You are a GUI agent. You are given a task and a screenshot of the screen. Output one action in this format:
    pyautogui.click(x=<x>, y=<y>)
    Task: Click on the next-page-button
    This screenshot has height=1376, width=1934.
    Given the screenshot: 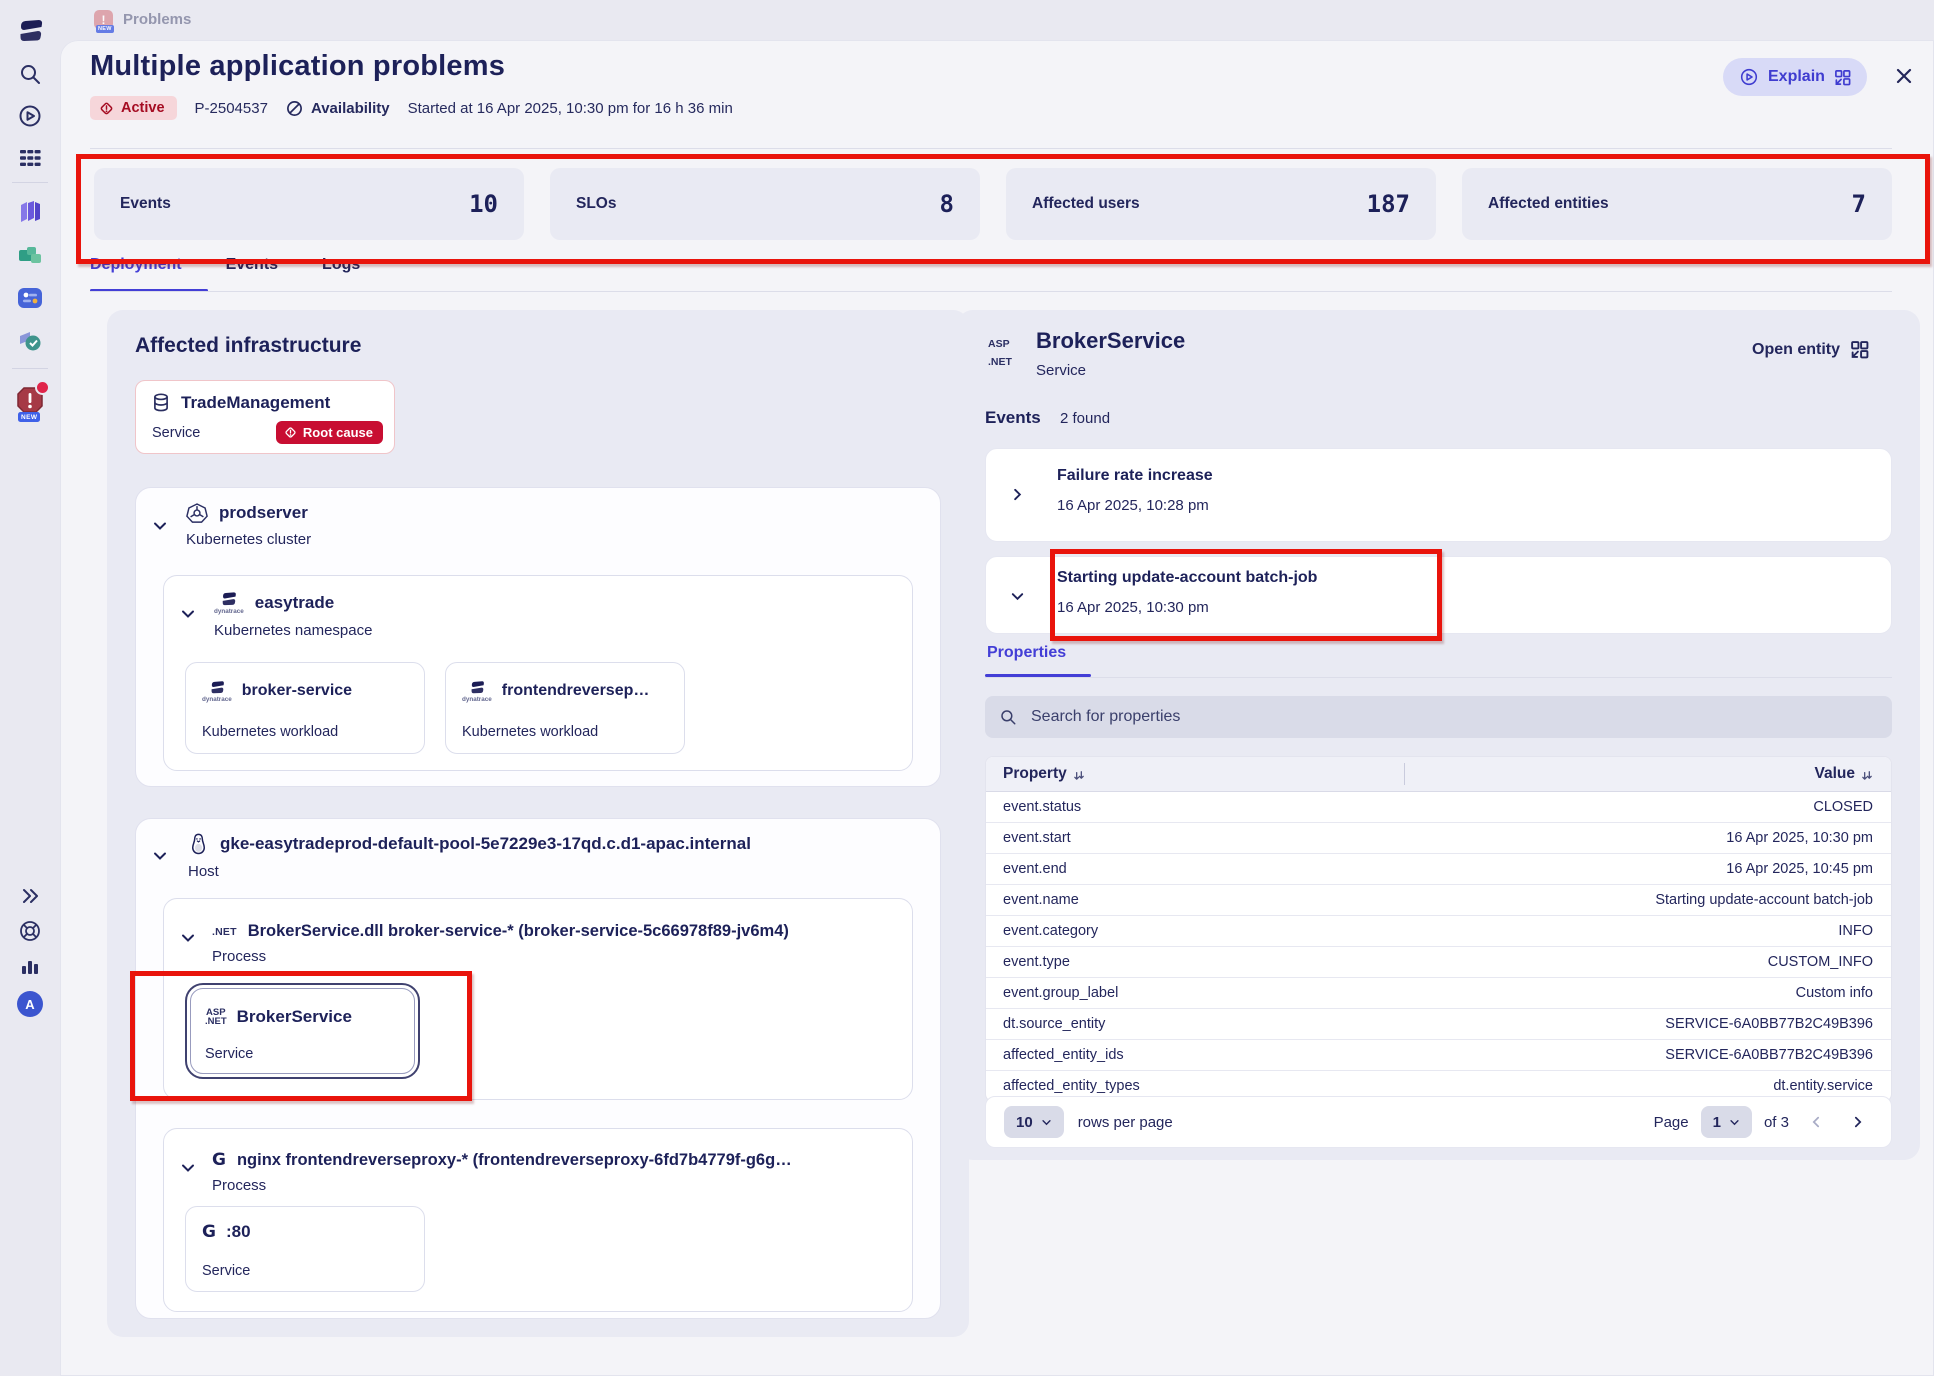 What is the action you would take?
    pyautogui.click(x=1858, y=1122)
    